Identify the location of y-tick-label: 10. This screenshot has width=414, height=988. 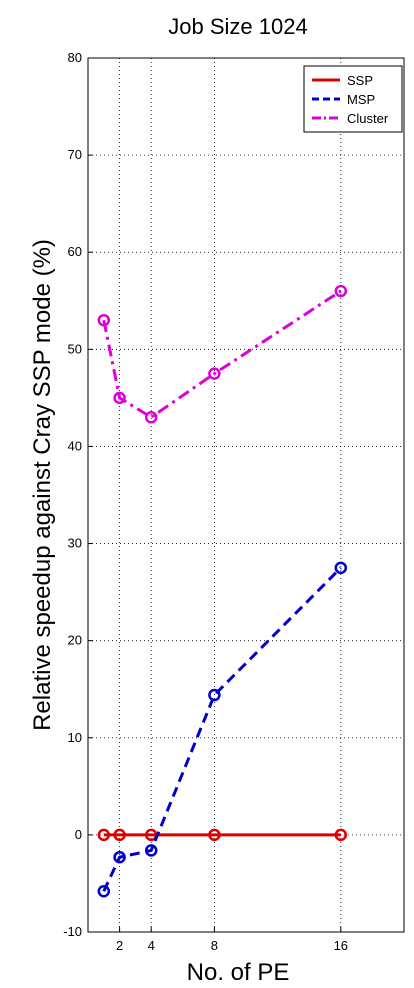
(75, 737).